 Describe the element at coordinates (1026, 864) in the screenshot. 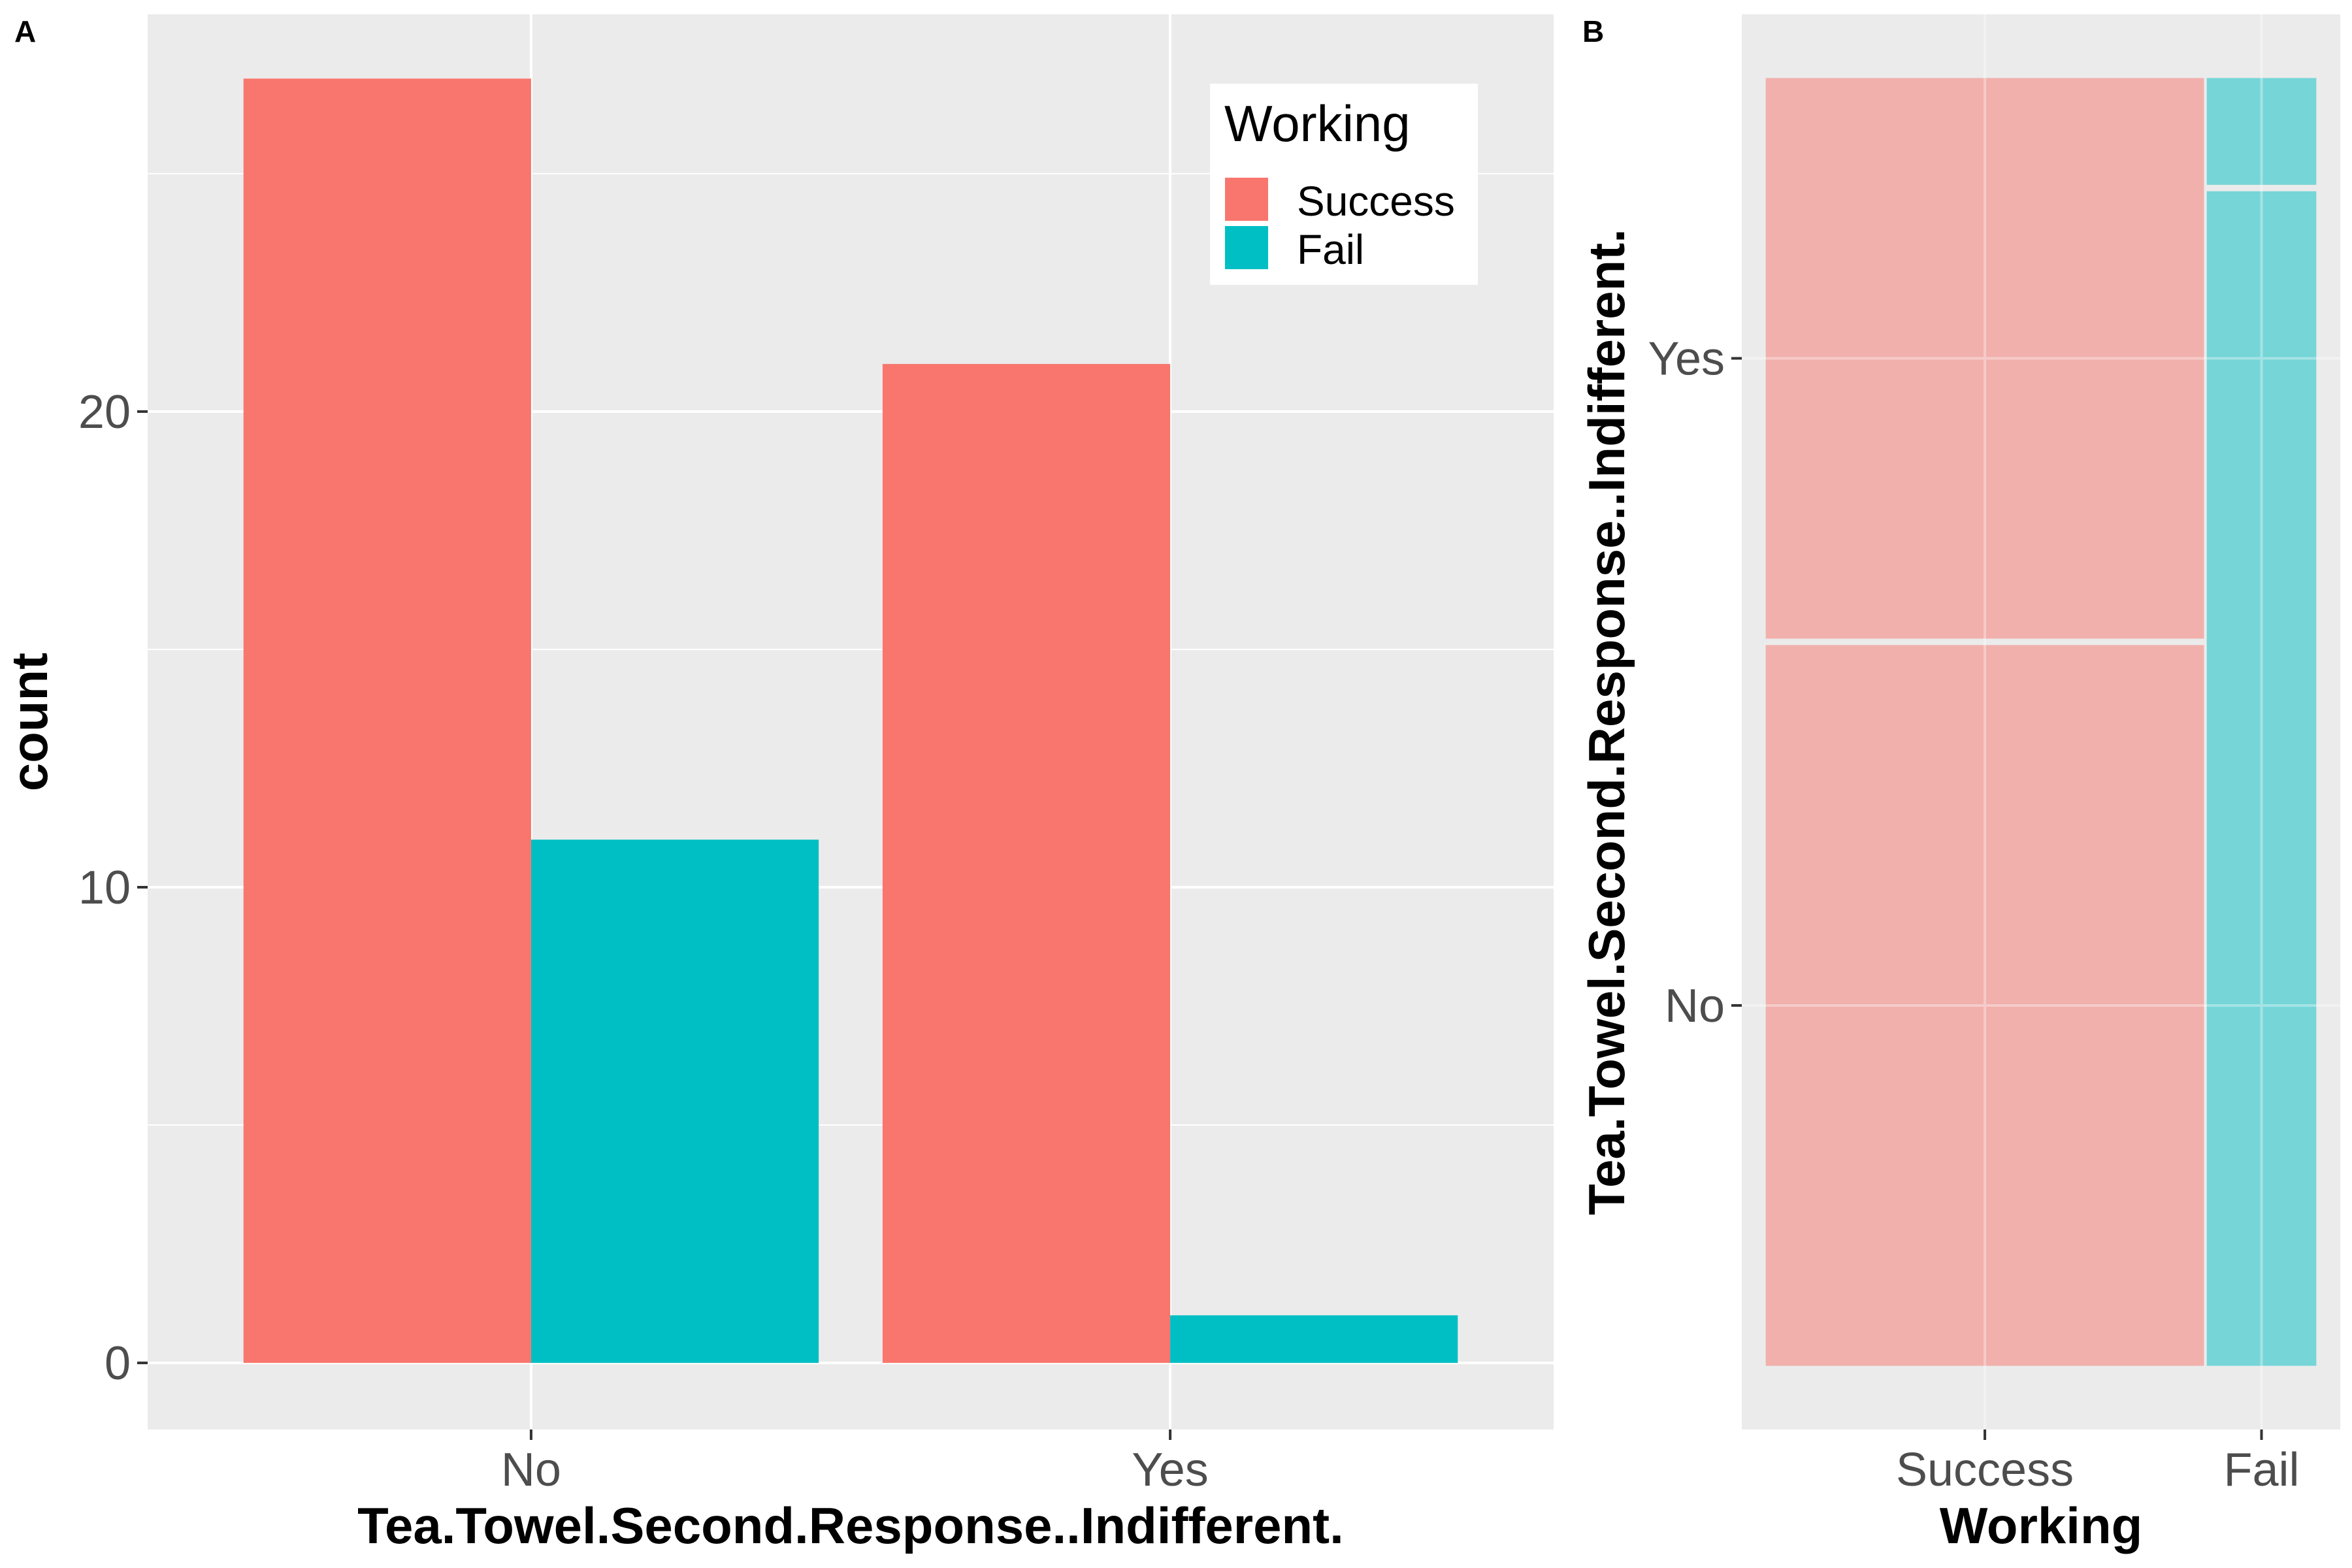

I see `bar-success-yes` at that location.